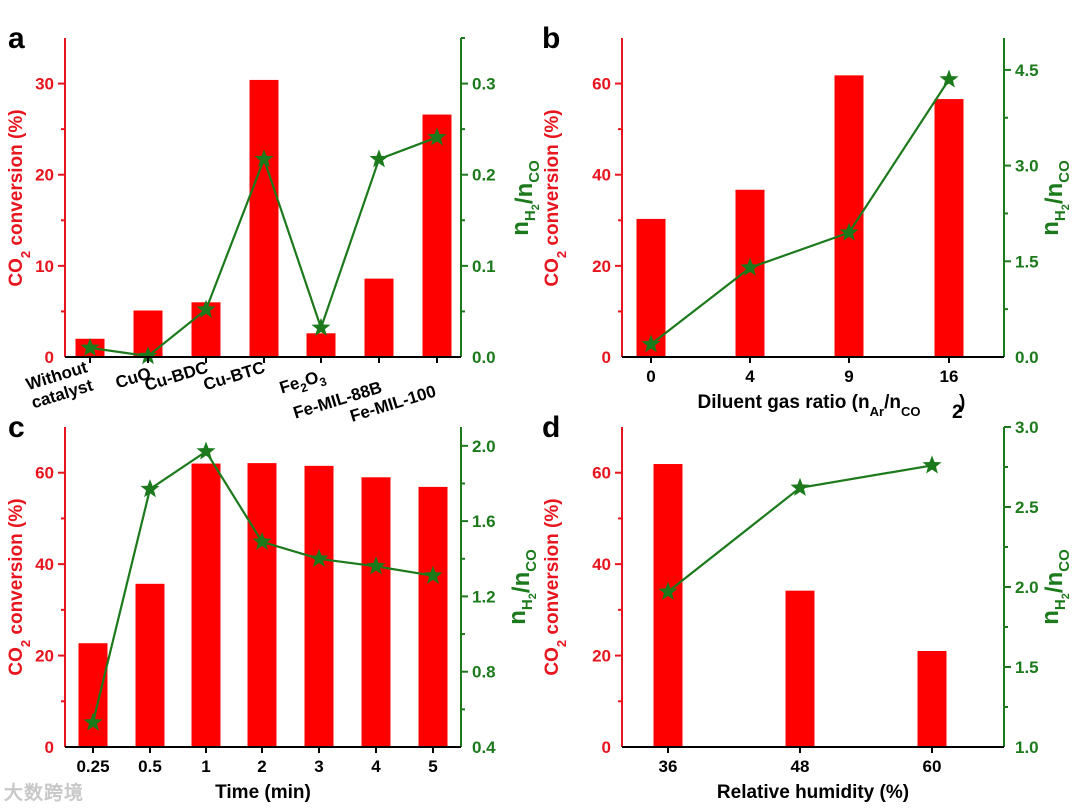  Describe the element at coordinates (606, 747) in the screenshot. I see `left-tick-label-d: 0` at that location.